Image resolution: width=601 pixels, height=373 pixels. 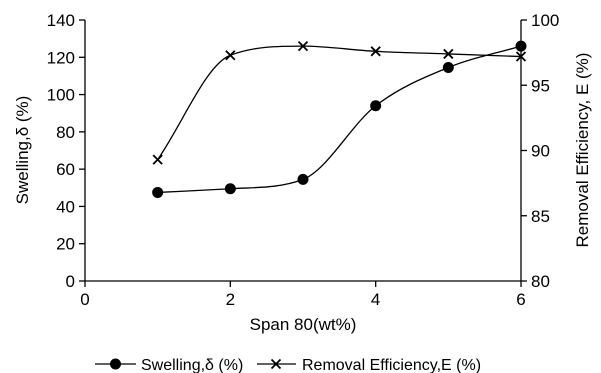 I want to click on x-axis-title: Span 80(wt%), so click(x=303, y=324).